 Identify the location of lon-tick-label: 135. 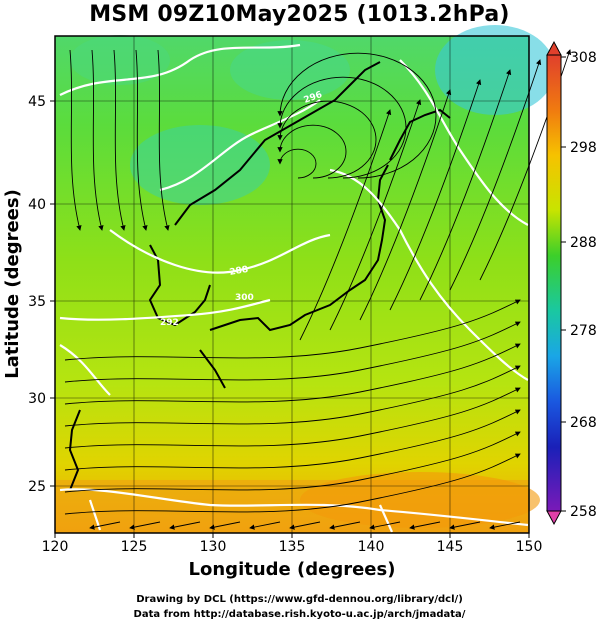
(292, 547).